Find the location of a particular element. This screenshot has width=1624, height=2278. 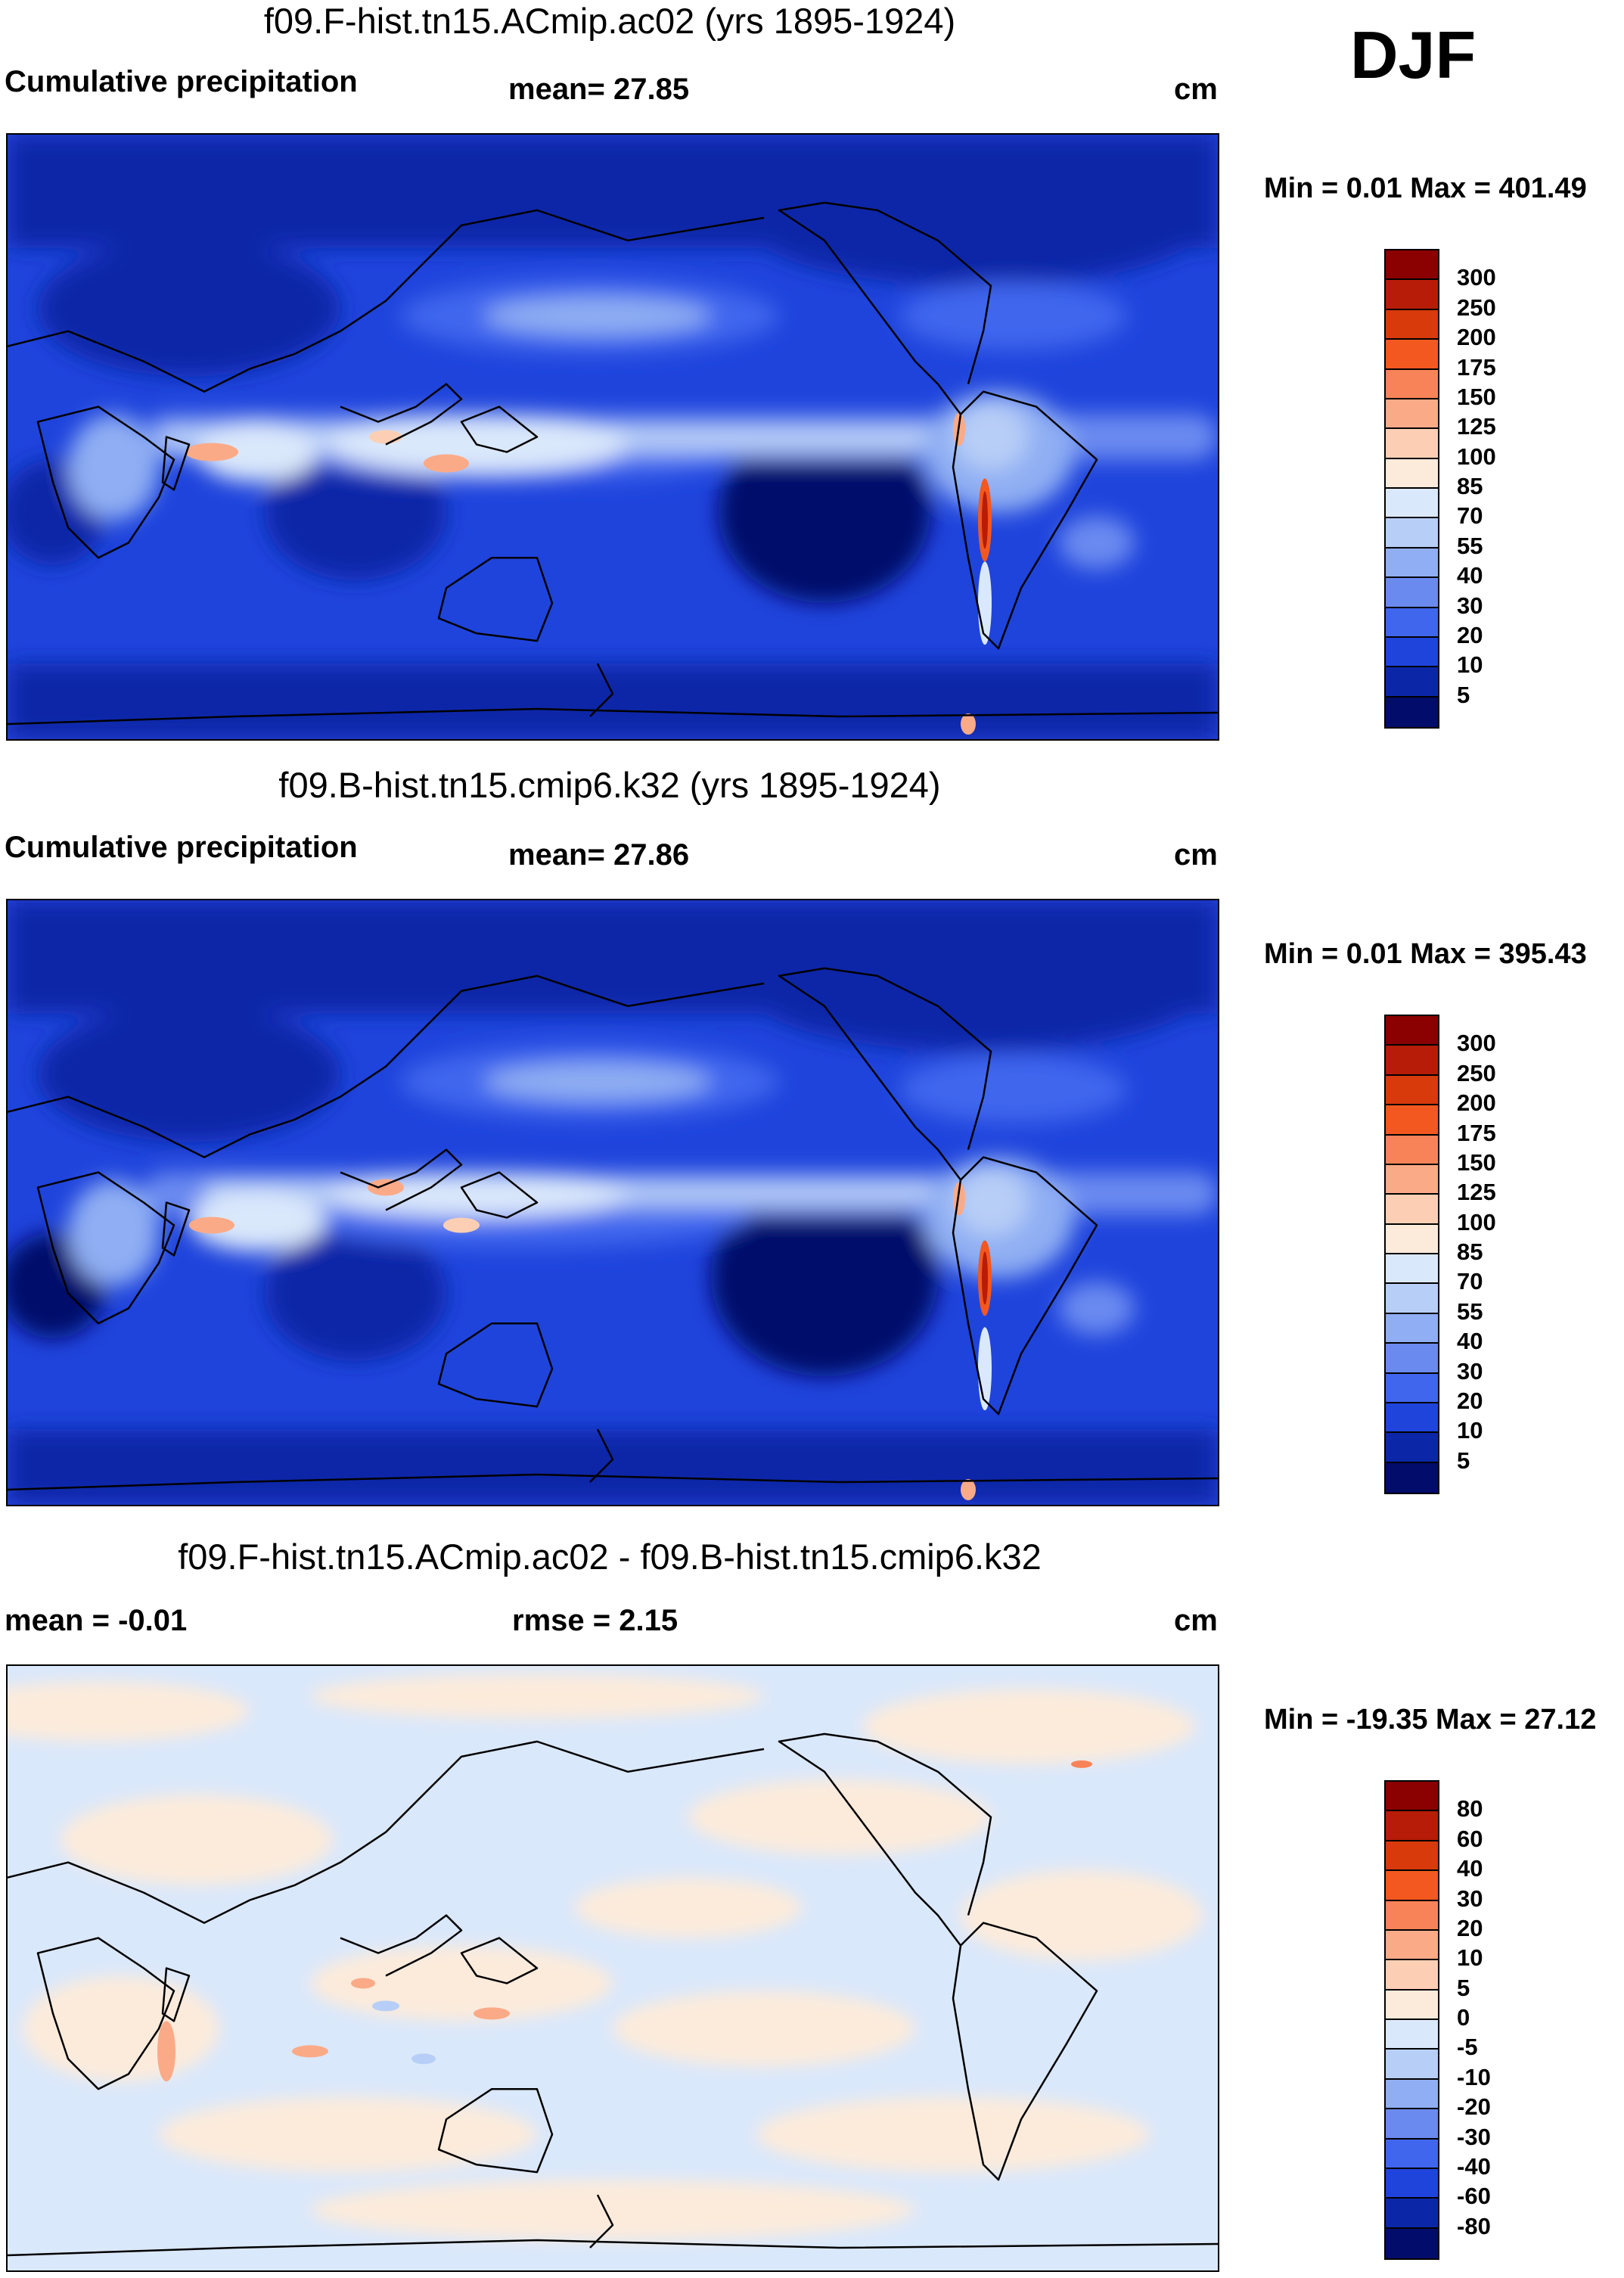

panel-2-colorbar is located at coordinates (1411, 1254).